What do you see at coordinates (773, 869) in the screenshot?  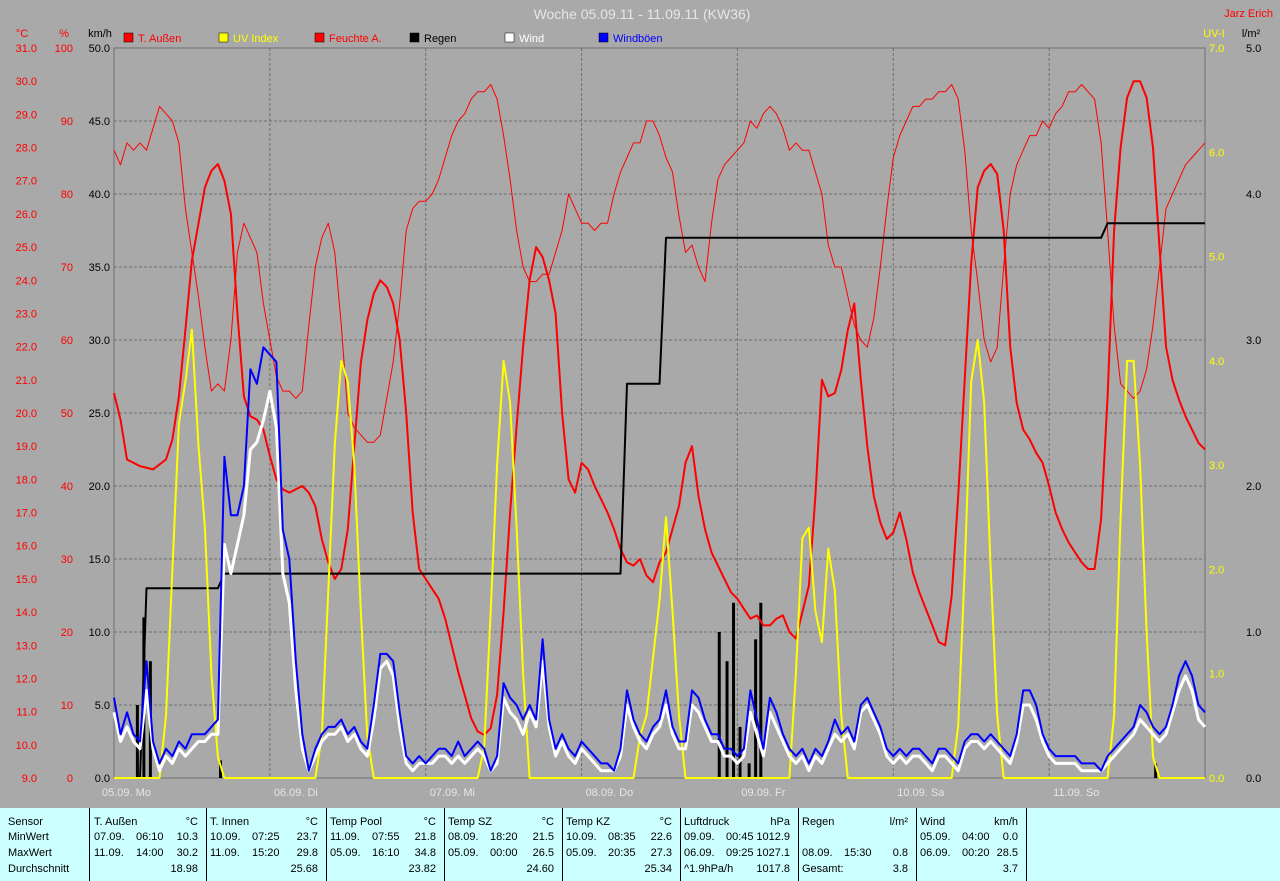 I see `stats-average: 1017.8` at bounding box center [773, 869].